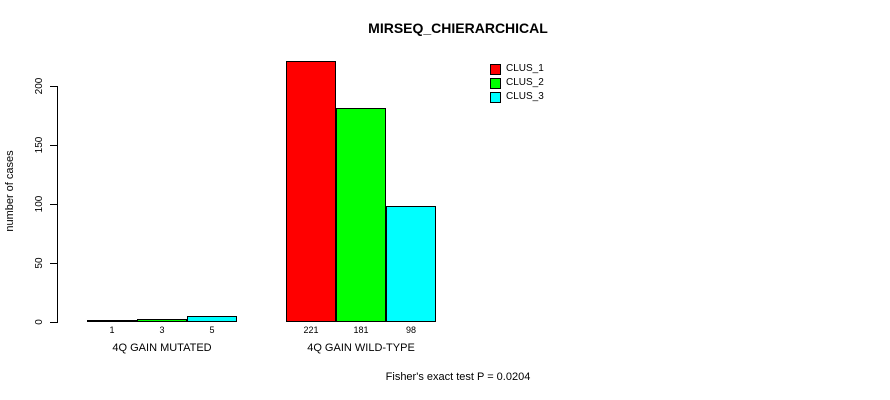 This screenshot has width=890, height=400. Describe the element at coordinates (162, 320) in the screenshot. I see `bar-clus_2-group1` at that location.